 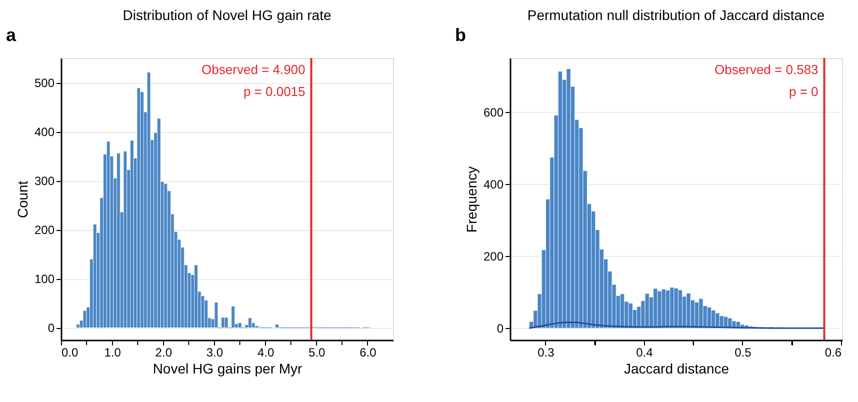 I want to click on y-tick-label: 500, so click(x=44, y=83).